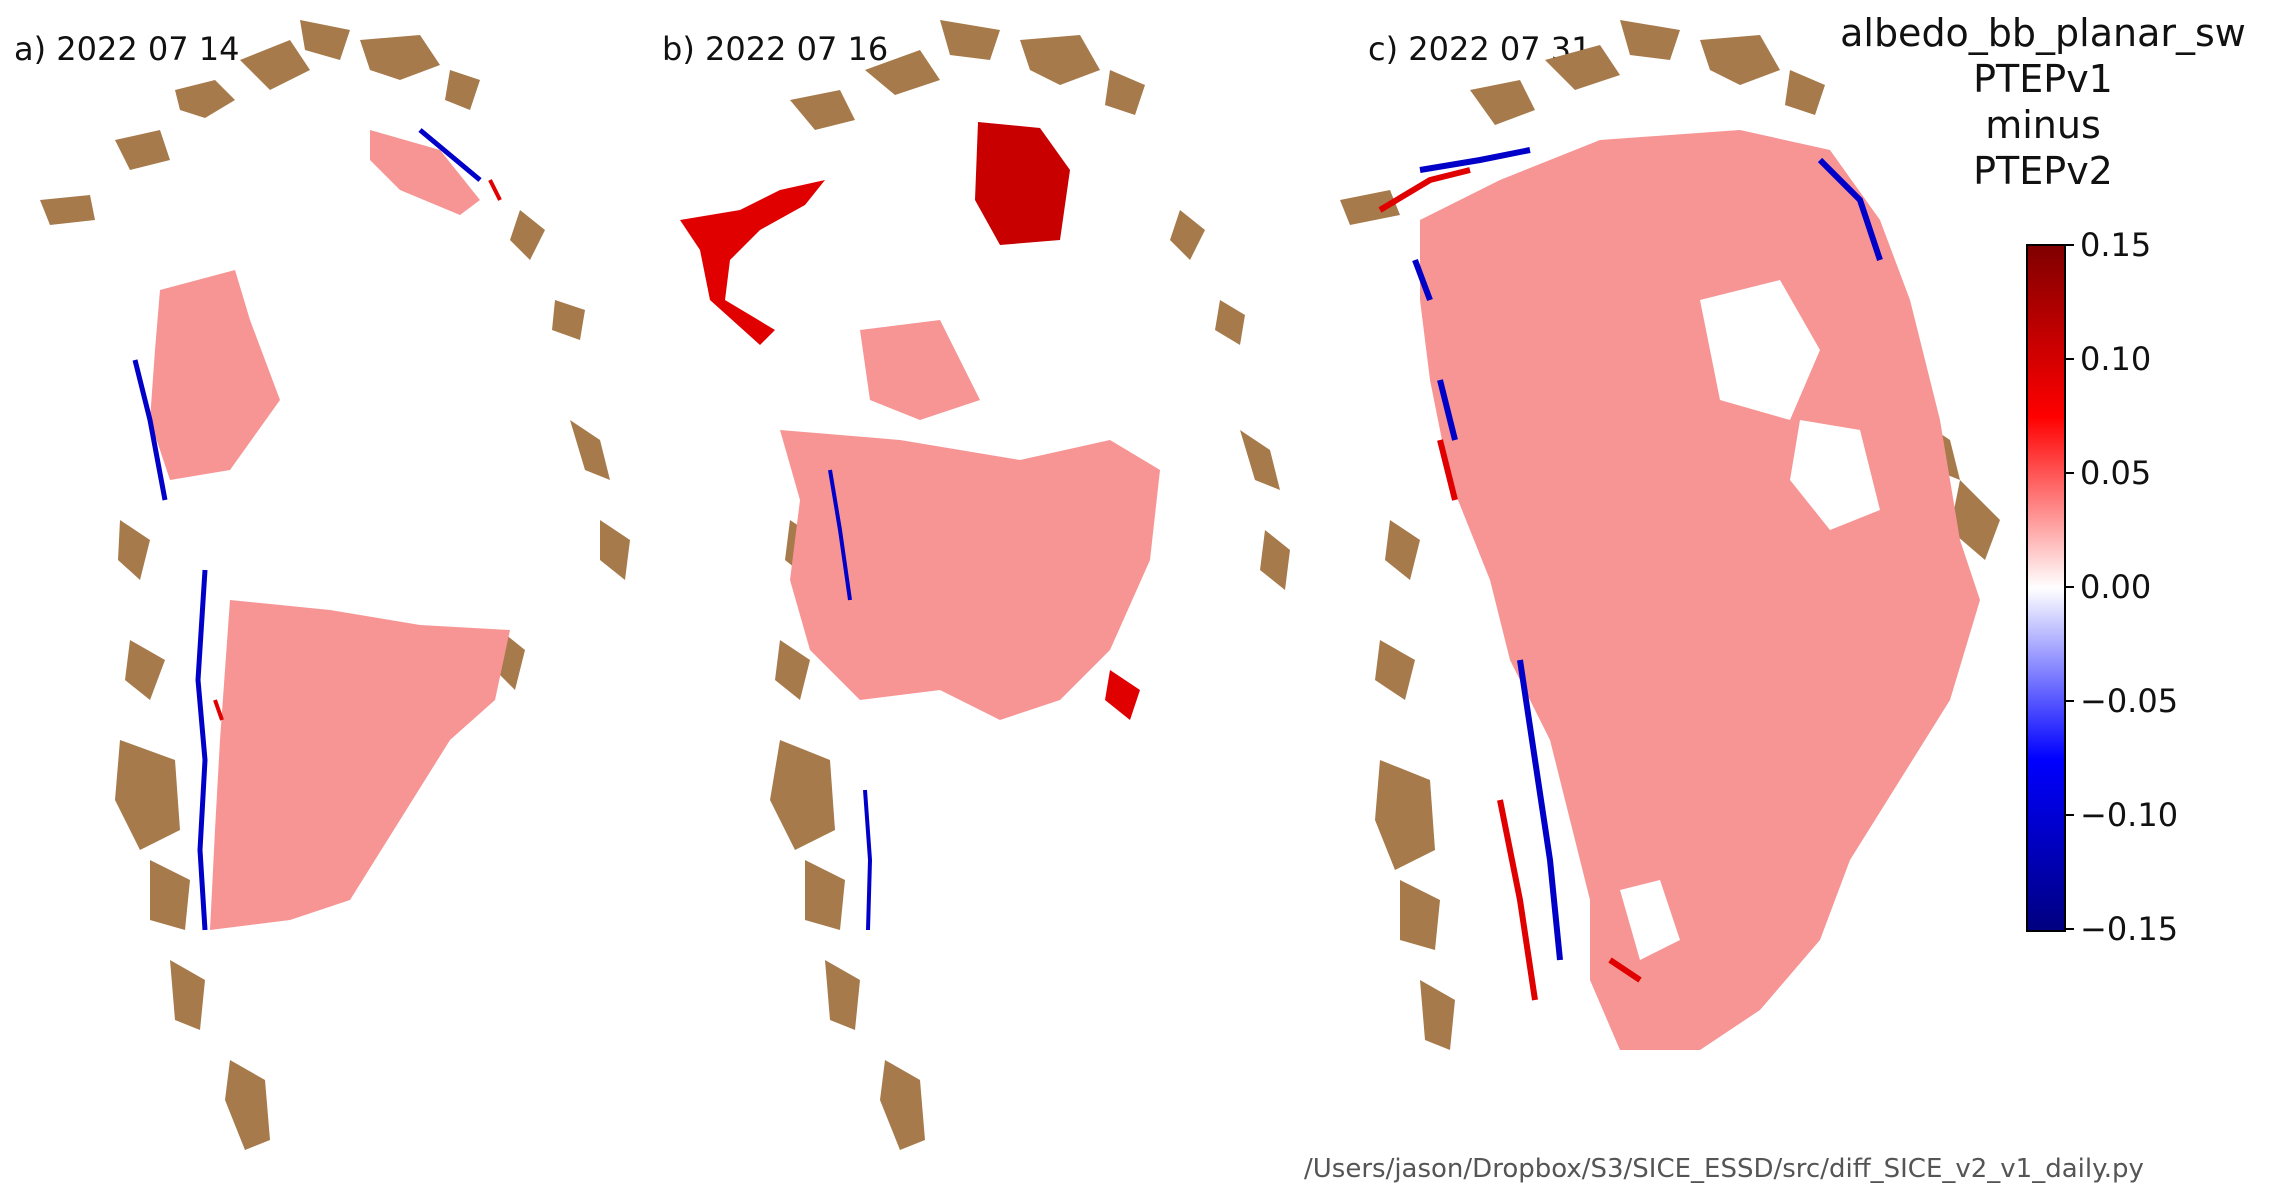 The height and width of the screenshot is (1200, 2269). Describe the element at coordinates (2043, 33) in the screenshot. I see `title-line-variable: albedo_bb_planar_sw` at that location.